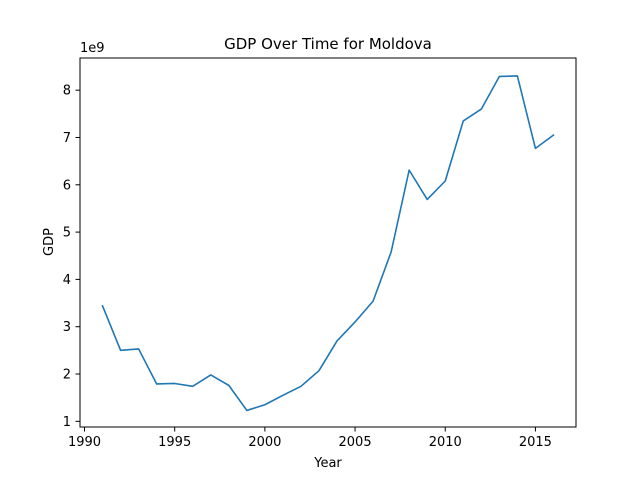 The image size is (640, 480). Describe the element at coordinates (445, 442) in the screenshot. I see `x-tick-label-2010: 2010` at that location.